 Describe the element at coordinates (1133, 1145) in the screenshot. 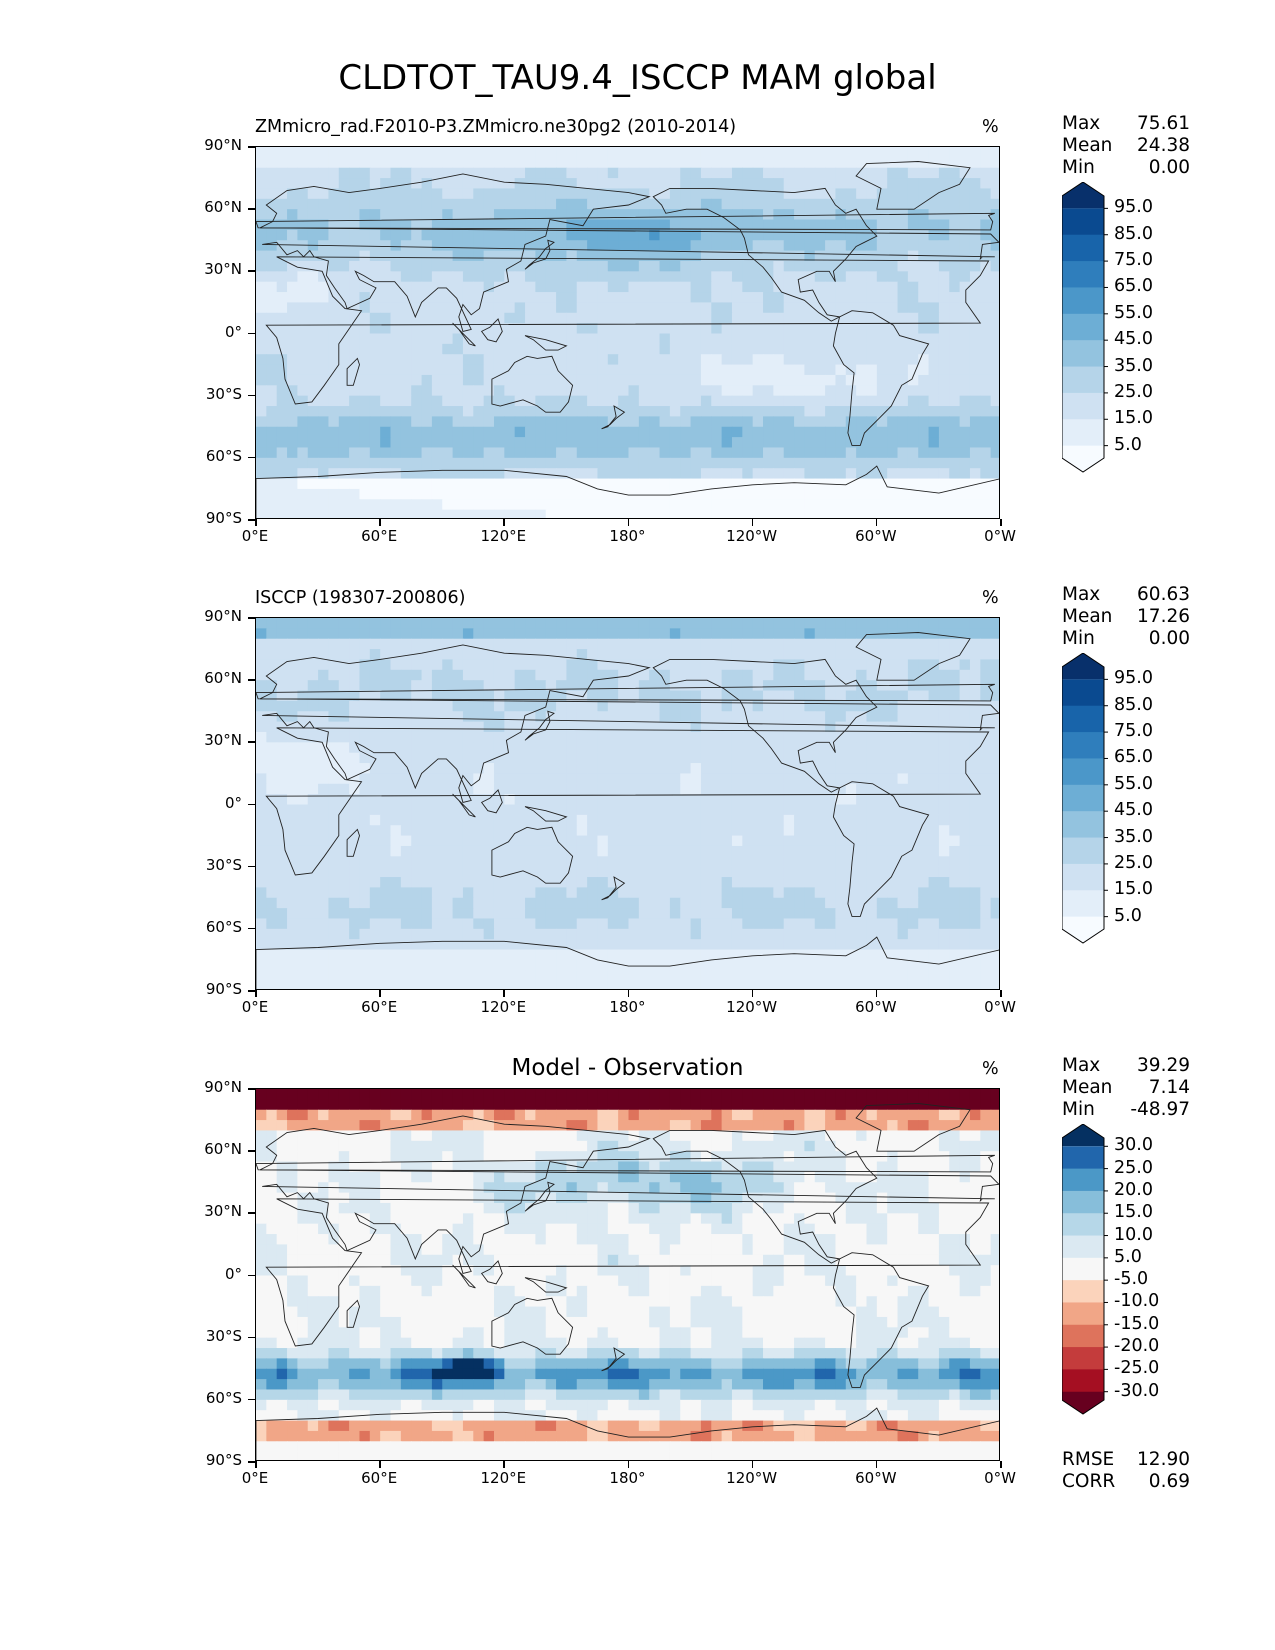

I see `colorbar-tick-label: 30.0` at that location.